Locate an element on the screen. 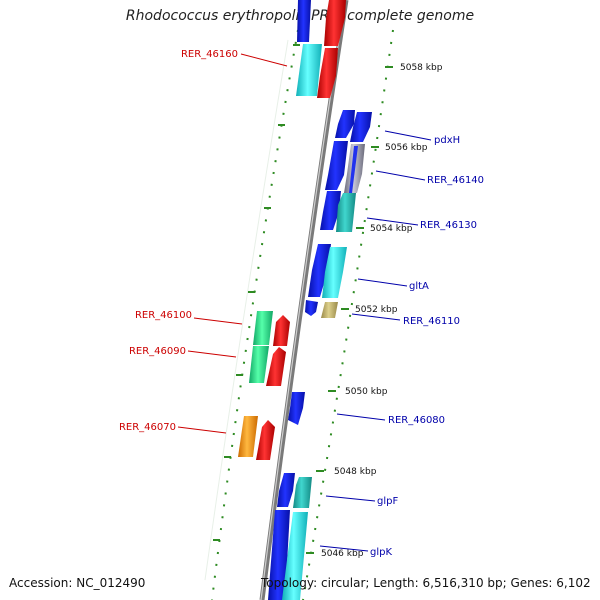 This screenshot has width=600, height=600. gene-label-glpF: glpF is located at coordinates (387, 501).